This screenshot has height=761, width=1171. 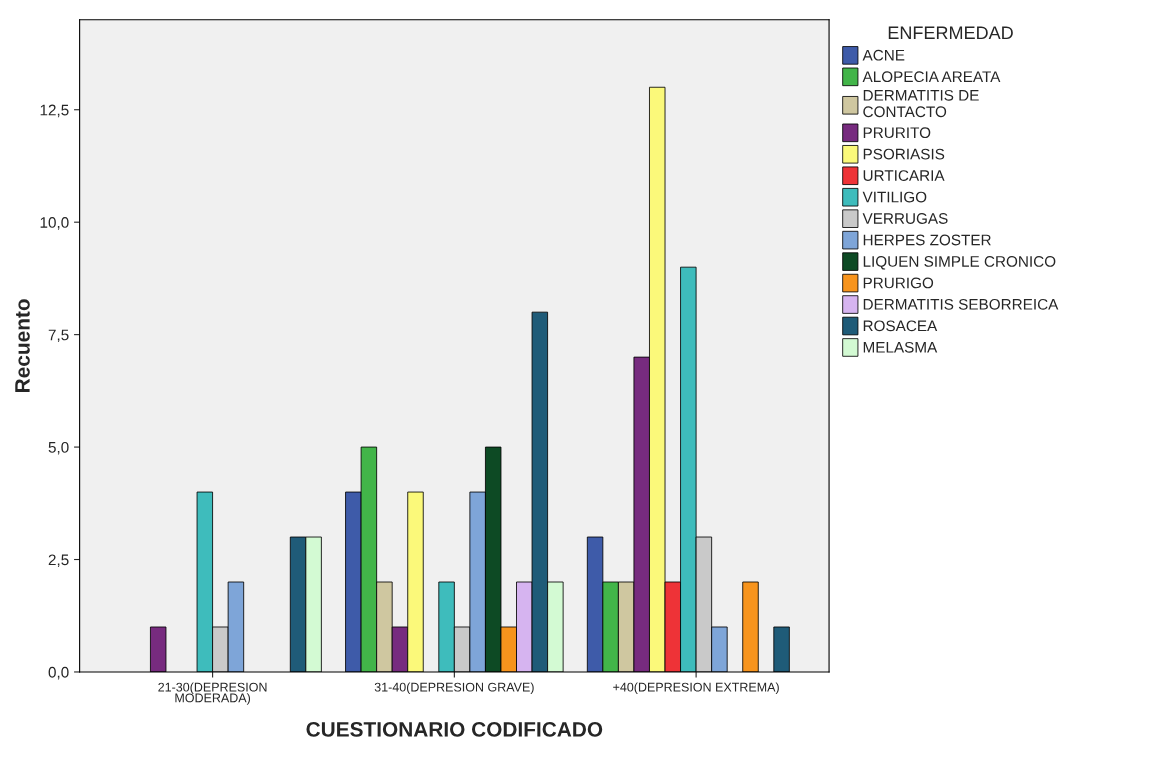 What do you see at coordinates (894, 197) in the screenshot?
I see `legend-label: VITILIGO` at bounding box center [894, 197].